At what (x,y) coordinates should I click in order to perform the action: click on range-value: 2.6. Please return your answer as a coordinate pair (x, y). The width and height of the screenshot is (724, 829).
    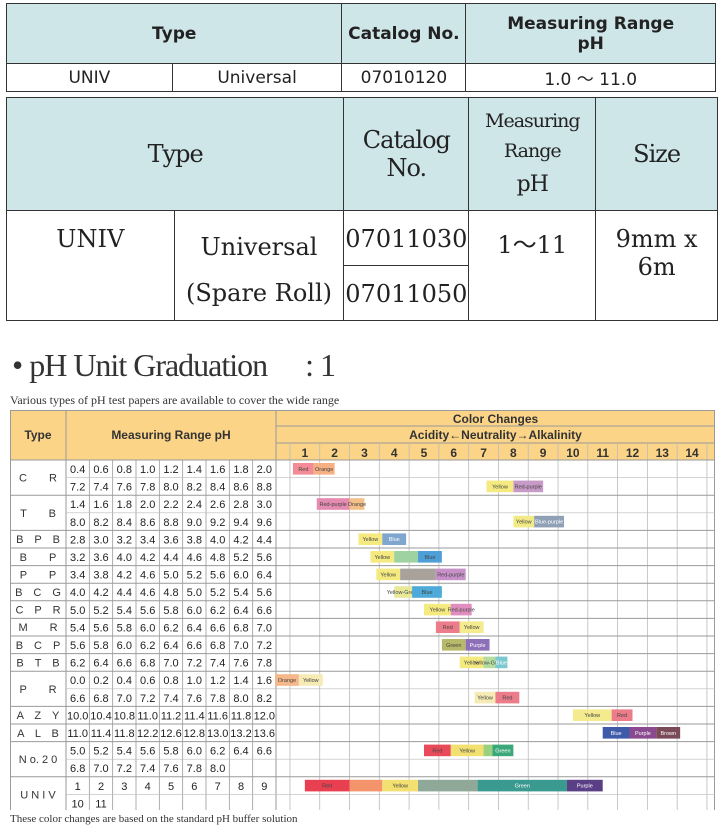
    Looking at the image, I should click on (217, 505).